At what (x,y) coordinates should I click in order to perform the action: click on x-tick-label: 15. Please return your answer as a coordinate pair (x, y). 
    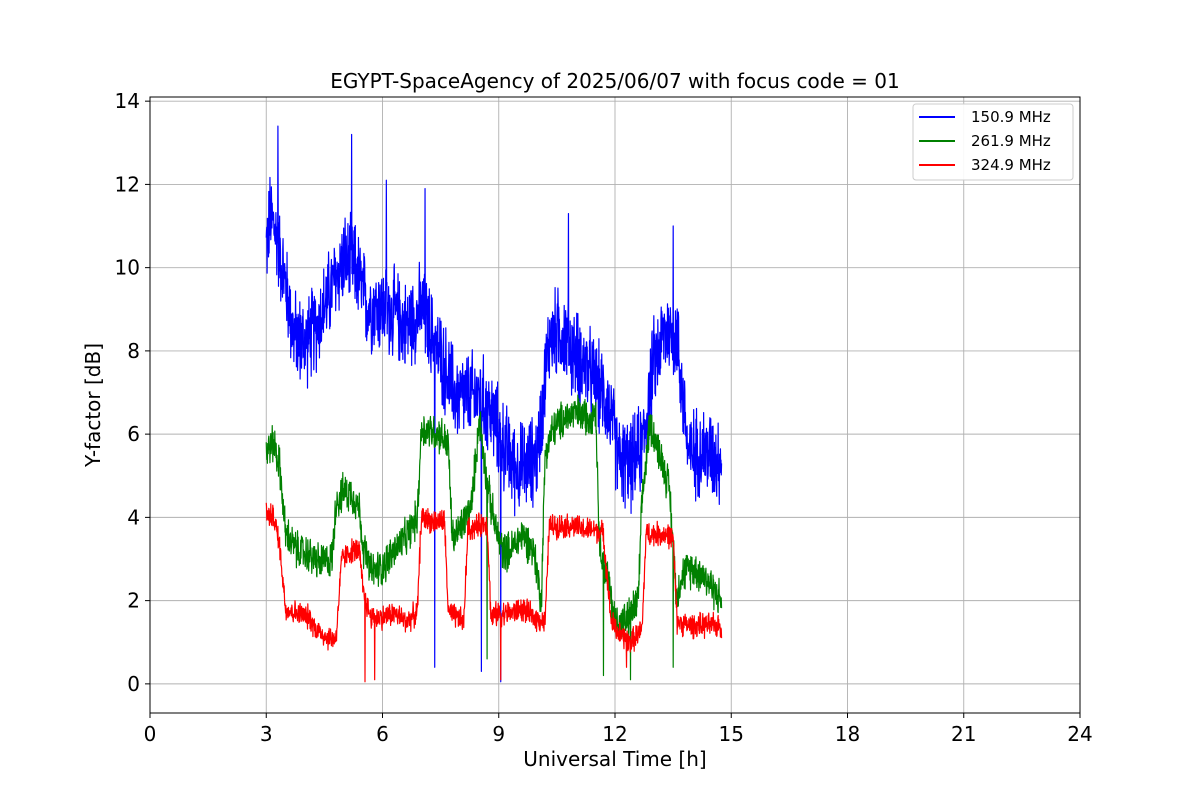
    Looking at the image, I should click on (731, 734).